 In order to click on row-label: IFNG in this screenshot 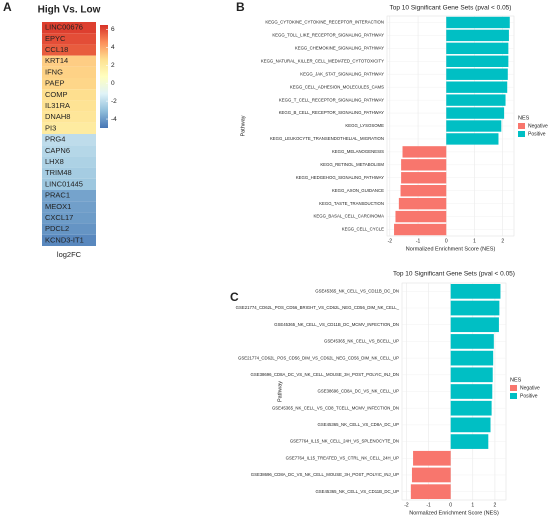, I will do `click(54, 71)`.